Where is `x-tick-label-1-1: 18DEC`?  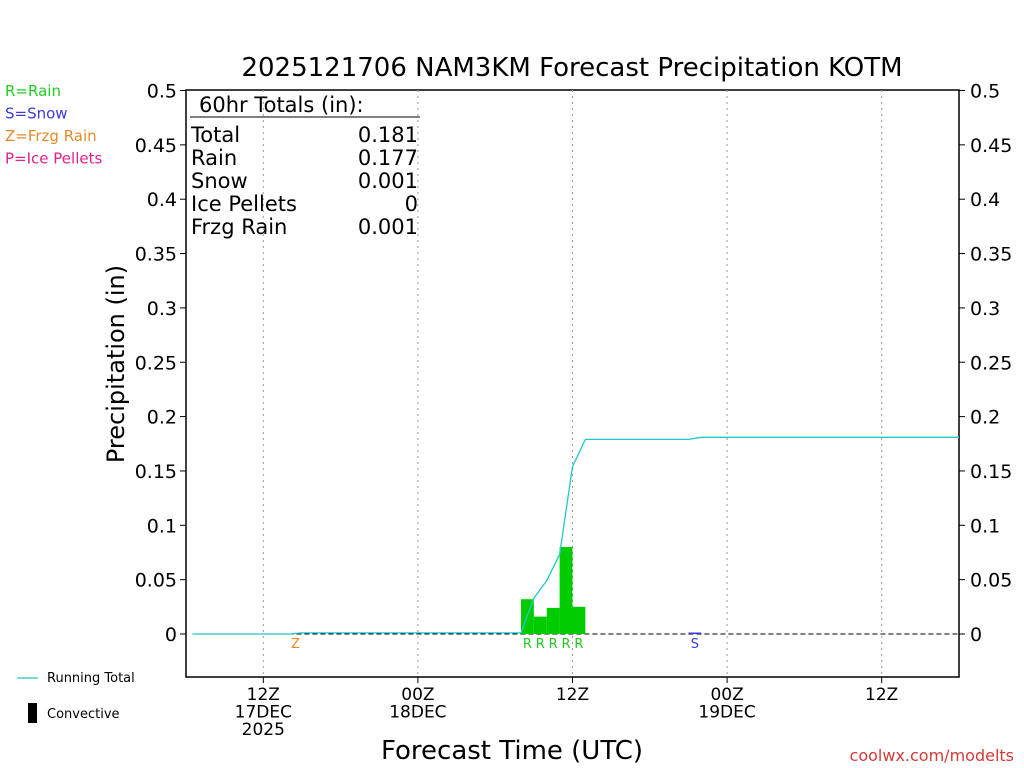
x-tick-label-1-1: 18DEC is located at coordinates (417, 713).